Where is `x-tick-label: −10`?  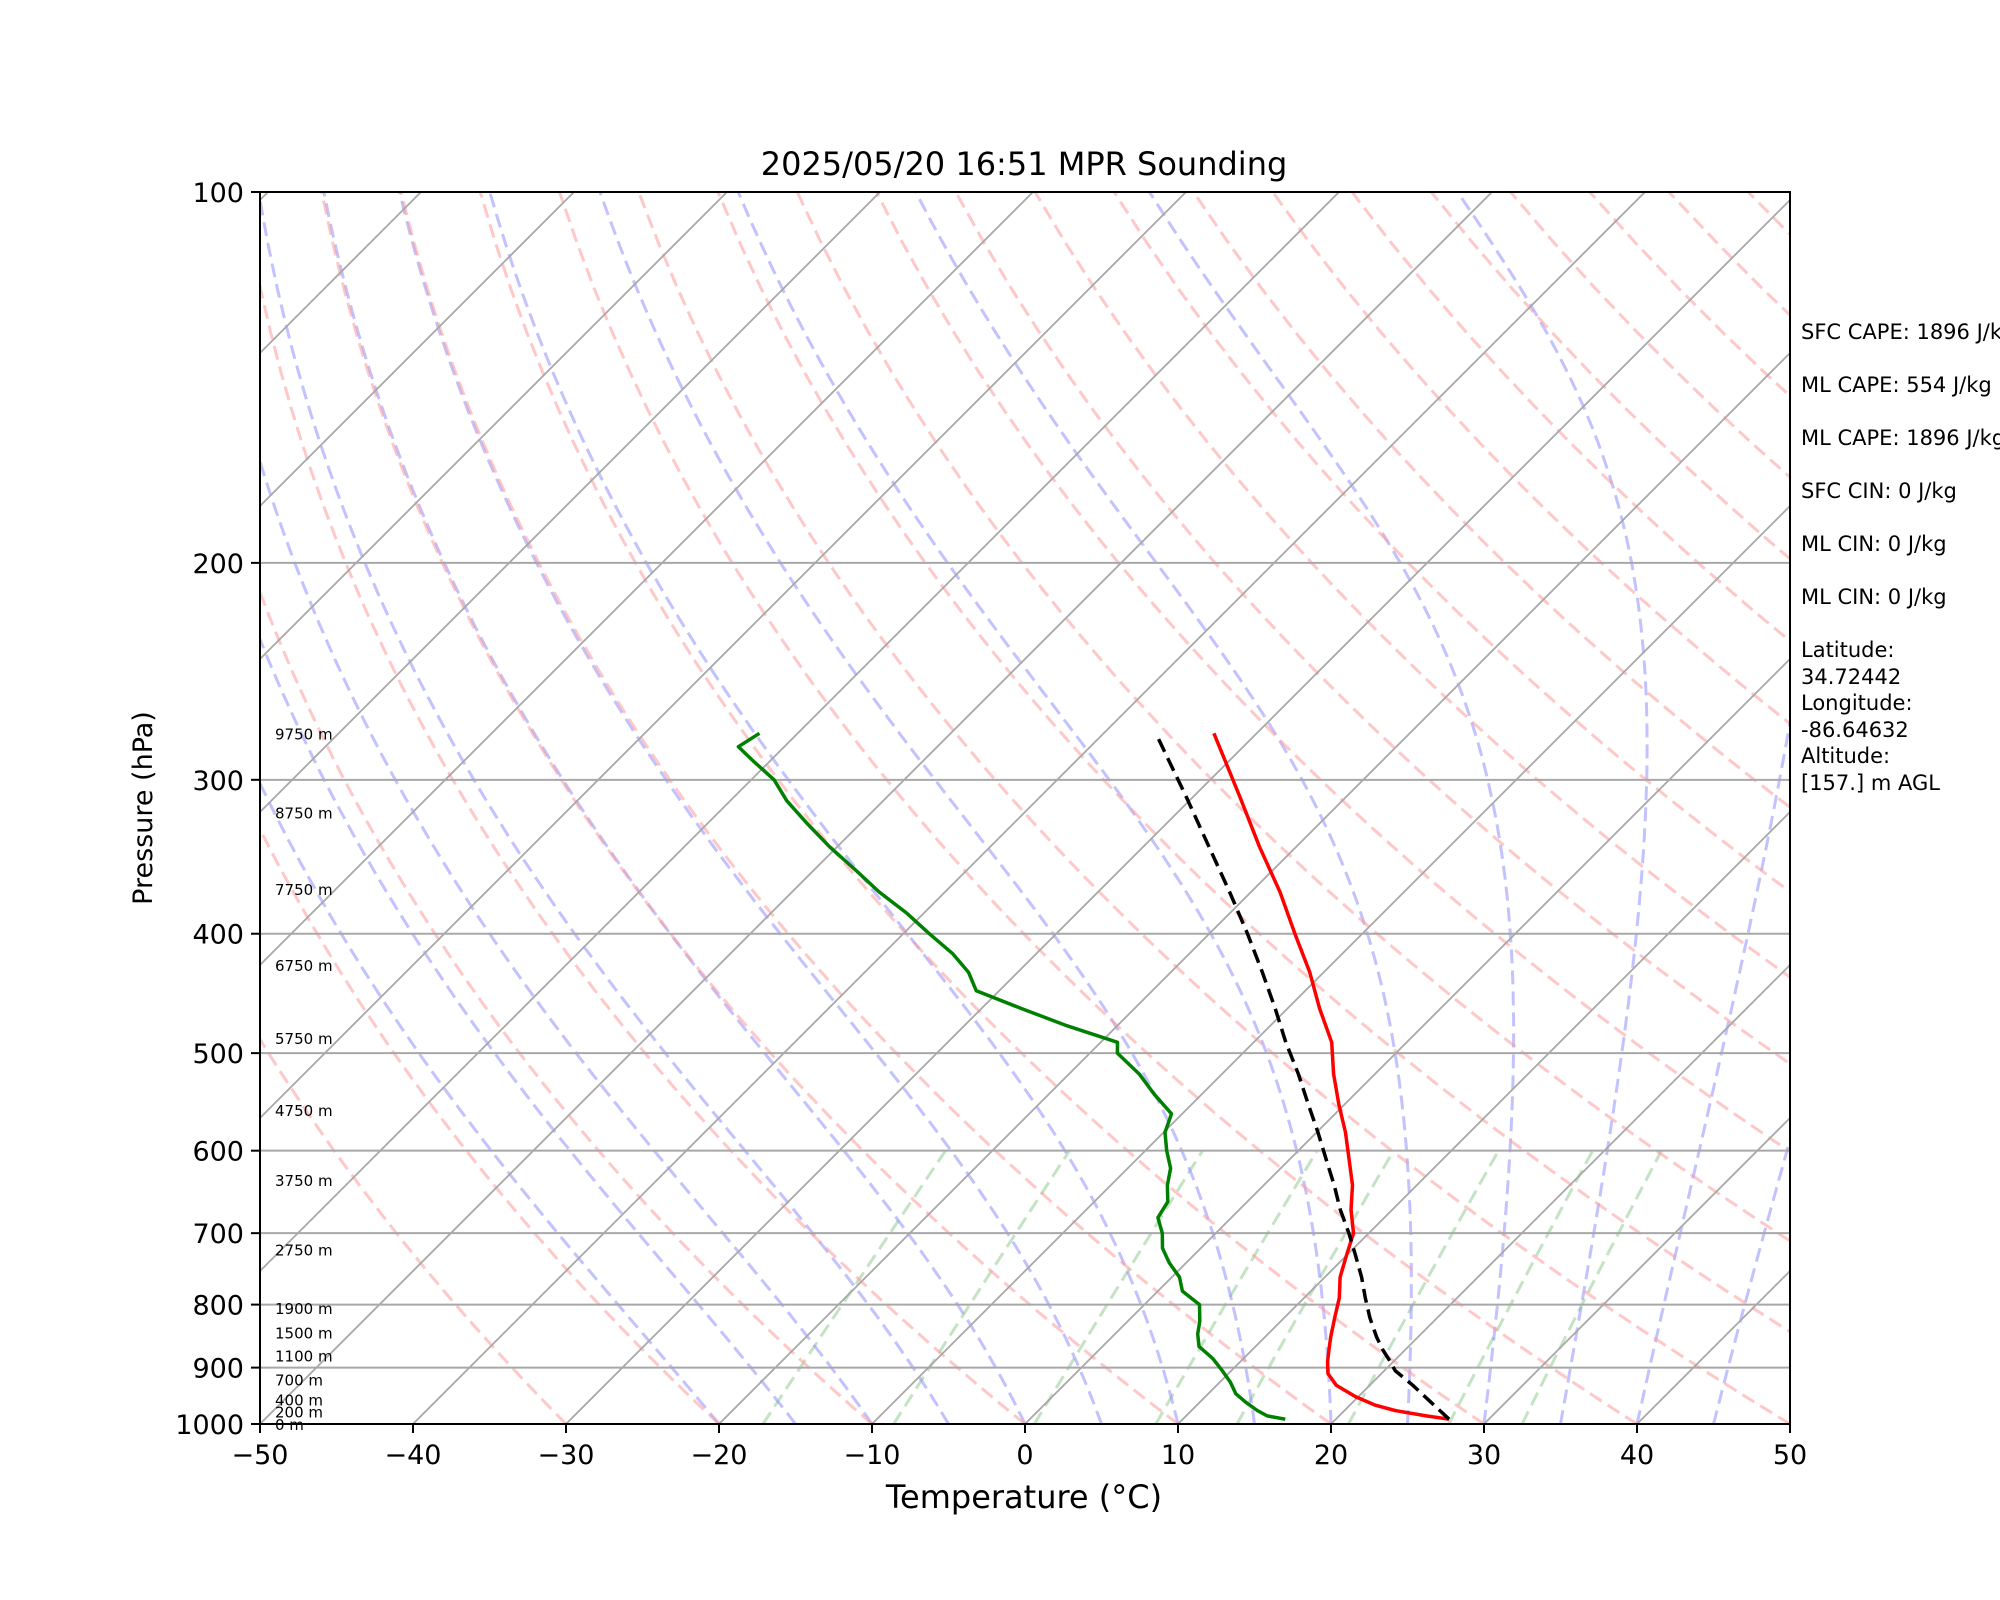 x-tick-label: −10 is located at coordinates (872, 1455).